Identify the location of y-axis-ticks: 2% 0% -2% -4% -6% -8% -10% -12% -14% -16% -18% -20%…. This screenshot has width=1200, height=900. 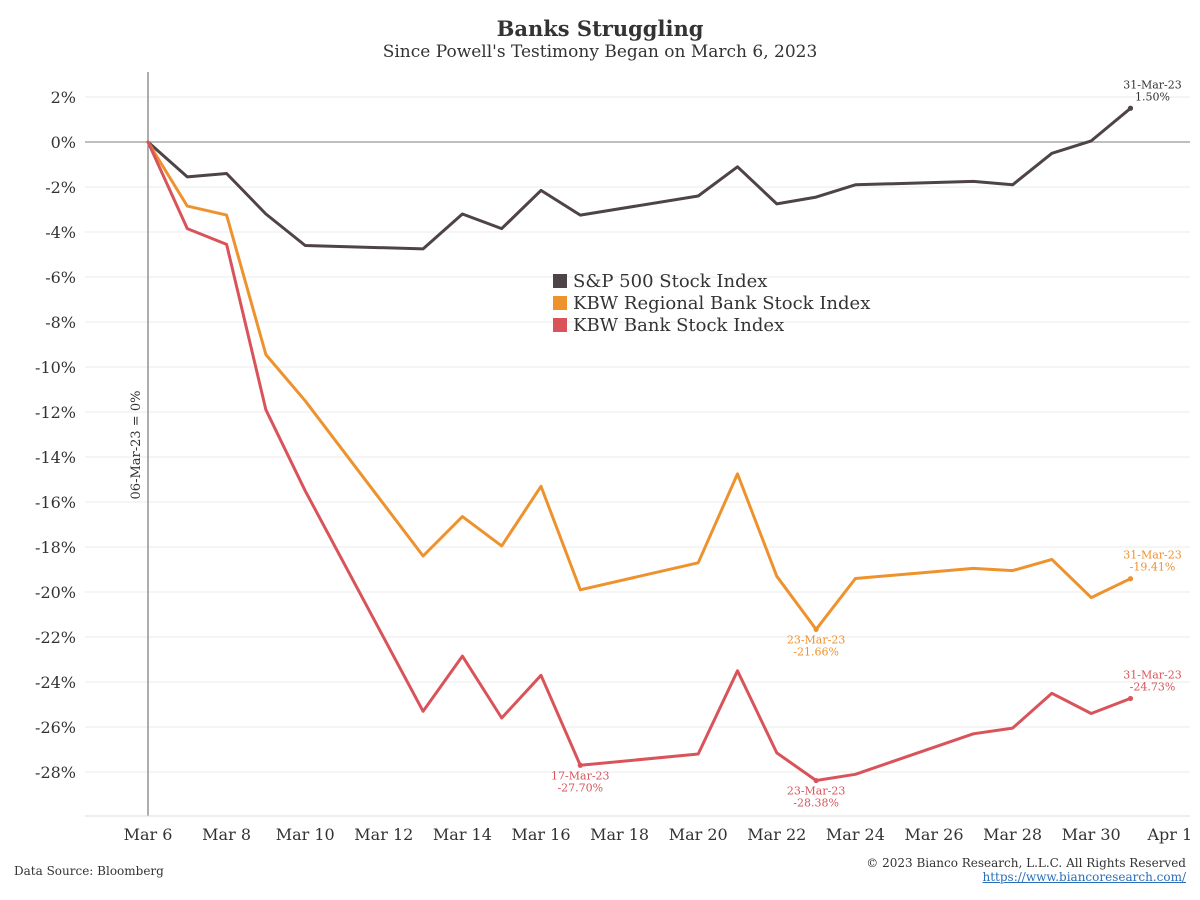
(55, 435).